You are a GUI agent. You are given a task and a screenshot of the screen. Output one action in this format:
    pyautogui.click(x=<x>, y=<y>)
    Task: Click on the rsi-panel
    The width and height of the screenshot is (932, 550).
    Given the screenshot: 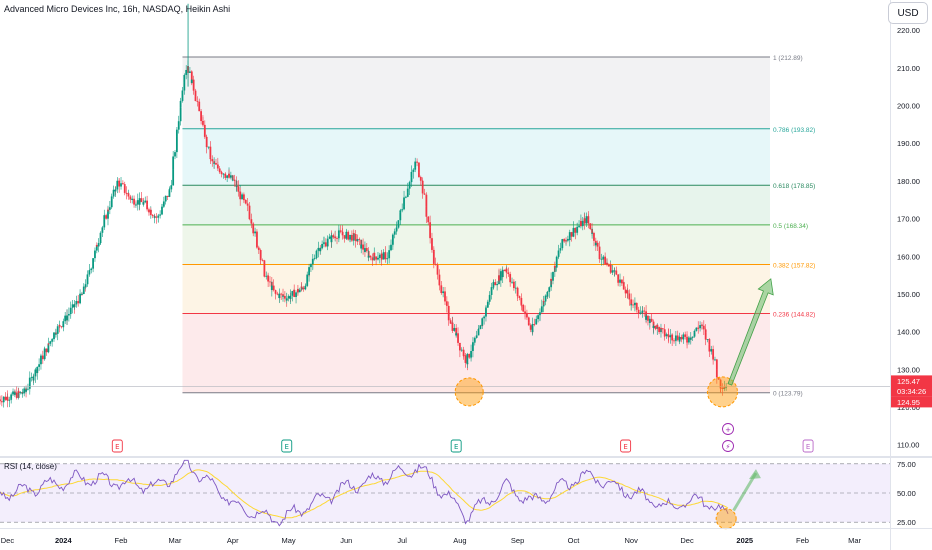 What is the action you would take?
    pyautogui.click(x=445, y=494)
    